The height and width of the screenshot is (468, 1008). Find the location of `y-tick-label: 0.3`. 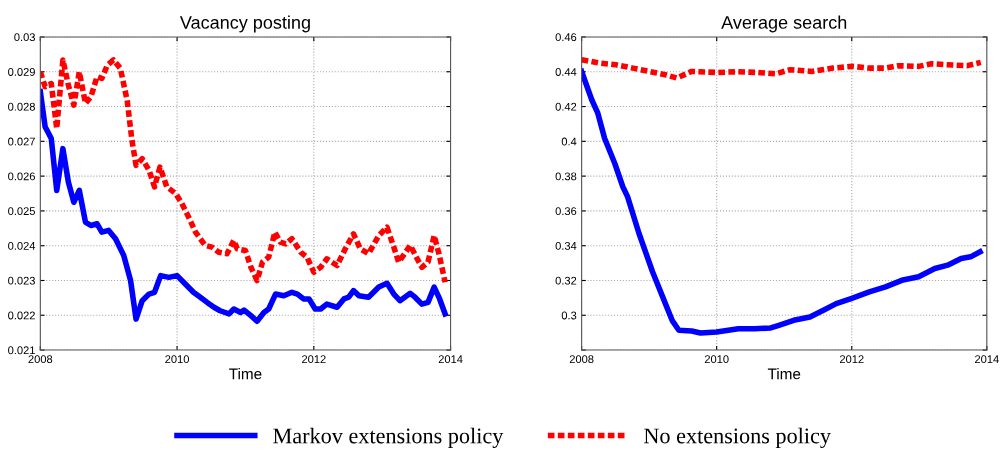

y-tick-label: 0.3 is located at coordinates (569, 315).